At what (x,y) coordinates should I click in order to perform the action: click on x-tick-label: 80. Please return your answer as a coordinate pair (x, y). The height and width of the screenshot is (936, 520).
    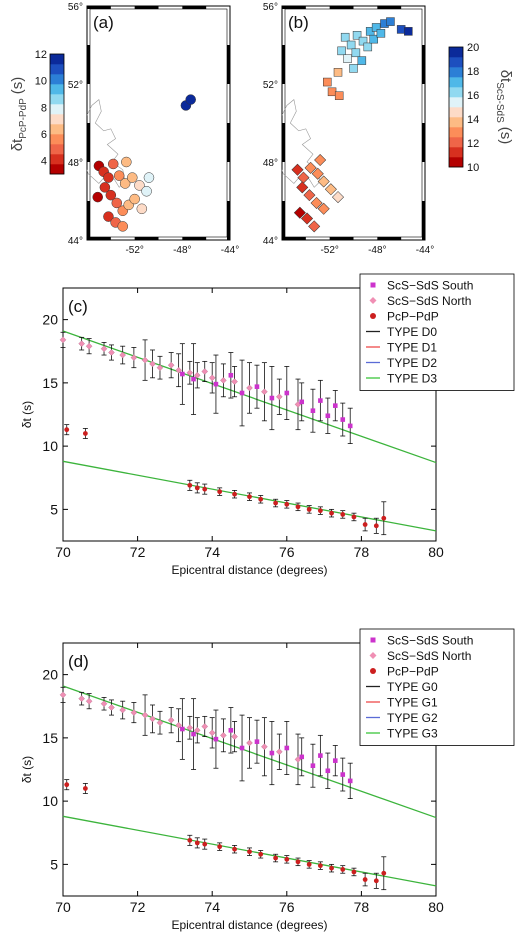
    Looking at the image, I should click on (436, 552).